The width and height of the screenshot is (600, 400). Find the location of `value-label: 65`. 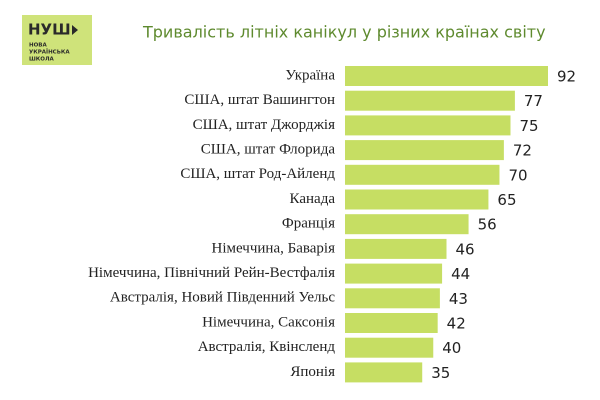

value-label: 65 is located at coordinates (506, 200).